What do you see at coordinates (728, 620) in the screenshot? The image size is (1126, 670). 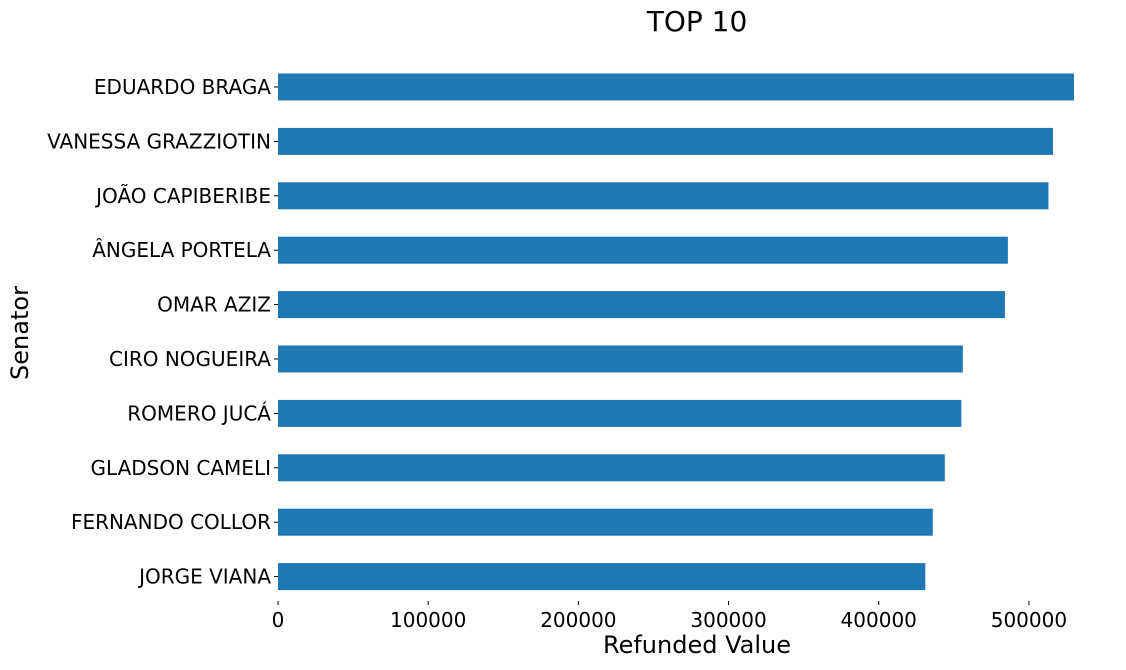 I see `x-tick-label-3: 300000` at bounding box center [728, 620].